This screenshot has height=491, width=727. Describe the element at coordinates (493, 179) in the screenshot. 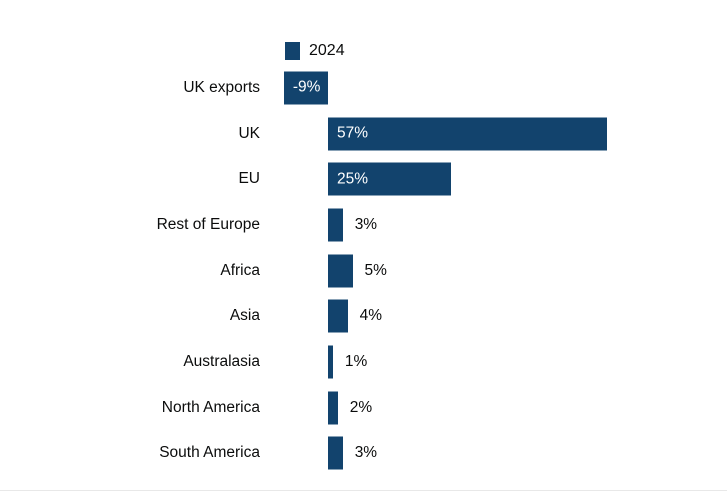

I see `bar-area: 25%` at that location.